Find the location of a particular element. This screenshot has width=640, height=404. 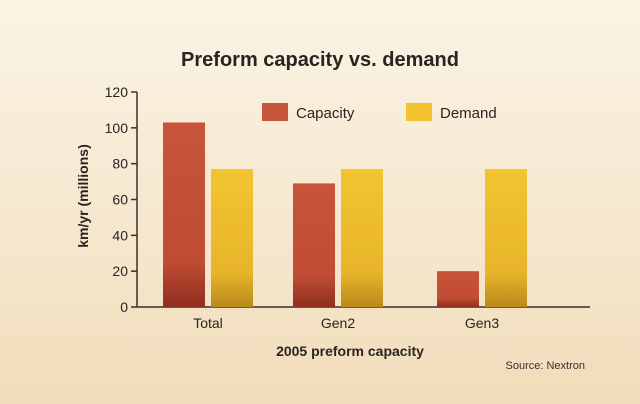

y-tick-label: 60 is located at coordinates (120, 200).